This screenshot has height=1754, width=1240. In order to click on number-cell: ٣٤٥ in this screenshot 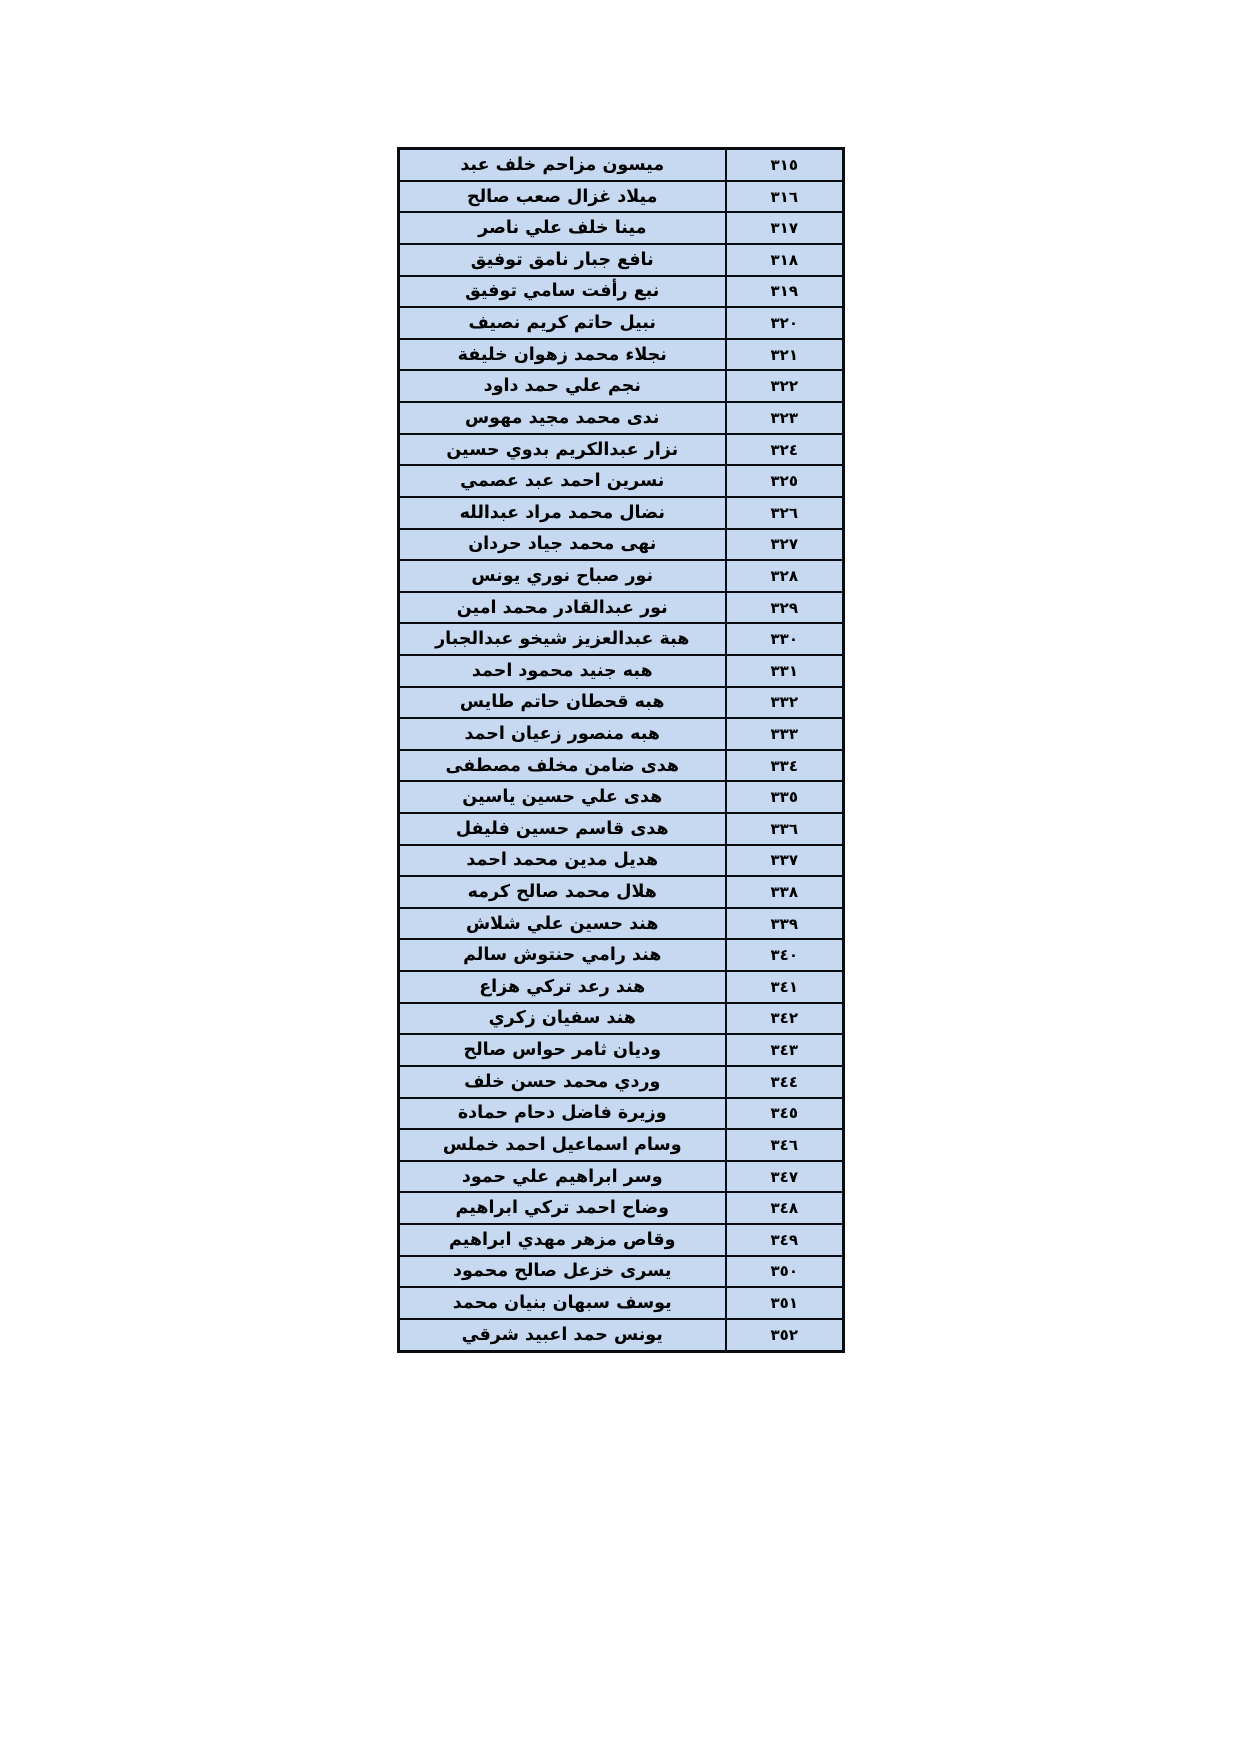, I will do `click(784, 1113)`.